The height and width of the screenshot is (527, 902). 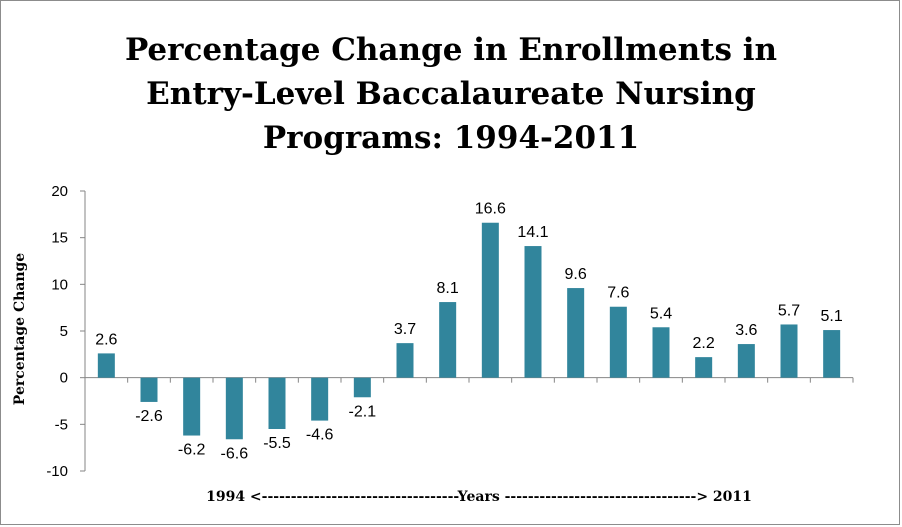 What do you see at coordinates (149, 416) in the screenshot?
I see `data-label: -2.6` at bounding box center [149, 416].